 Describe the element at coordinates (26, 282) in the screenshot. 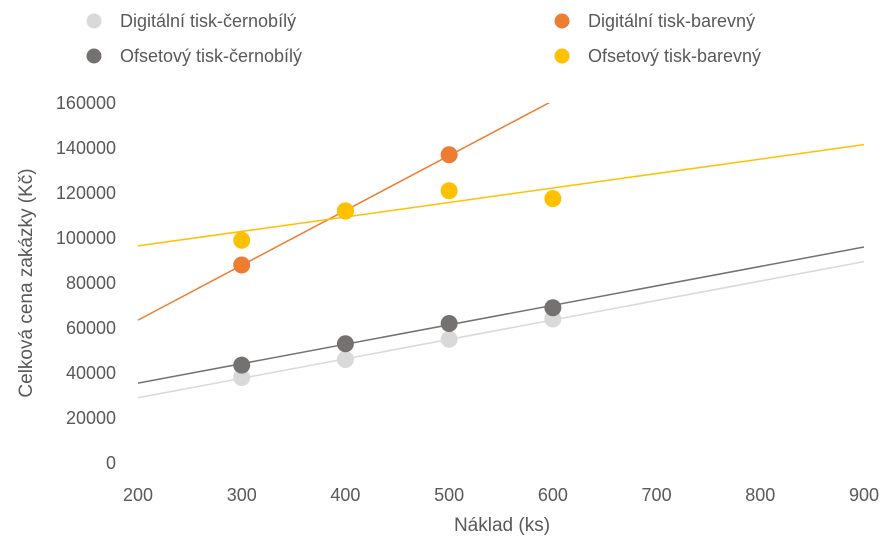

I see `y-axis-title: Celková cena zakázky (Kč)` at that location.